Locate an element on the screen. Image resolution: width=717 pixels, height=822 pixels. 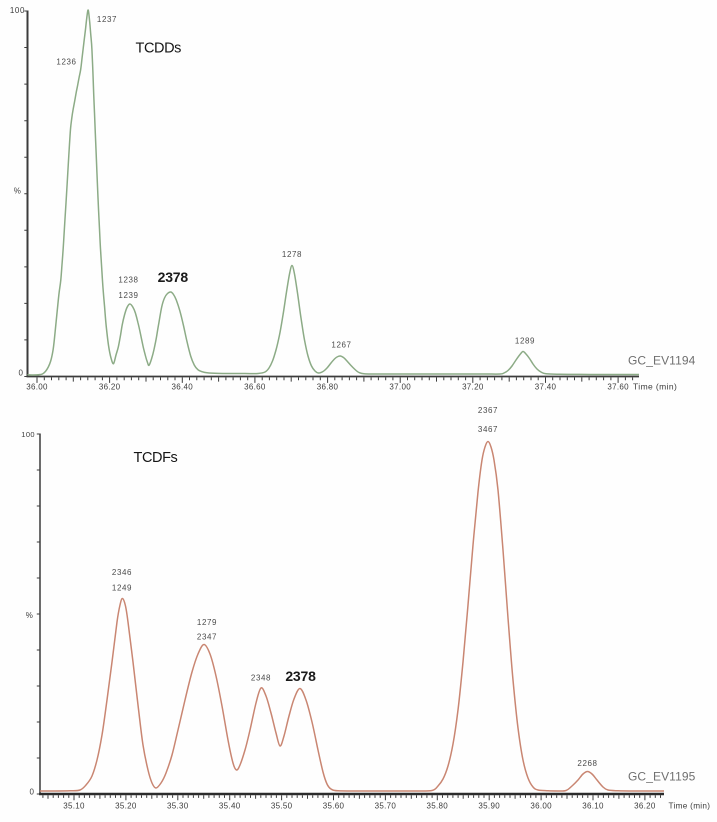
svg-text: 35.60 is located at coordinates (334, 805).